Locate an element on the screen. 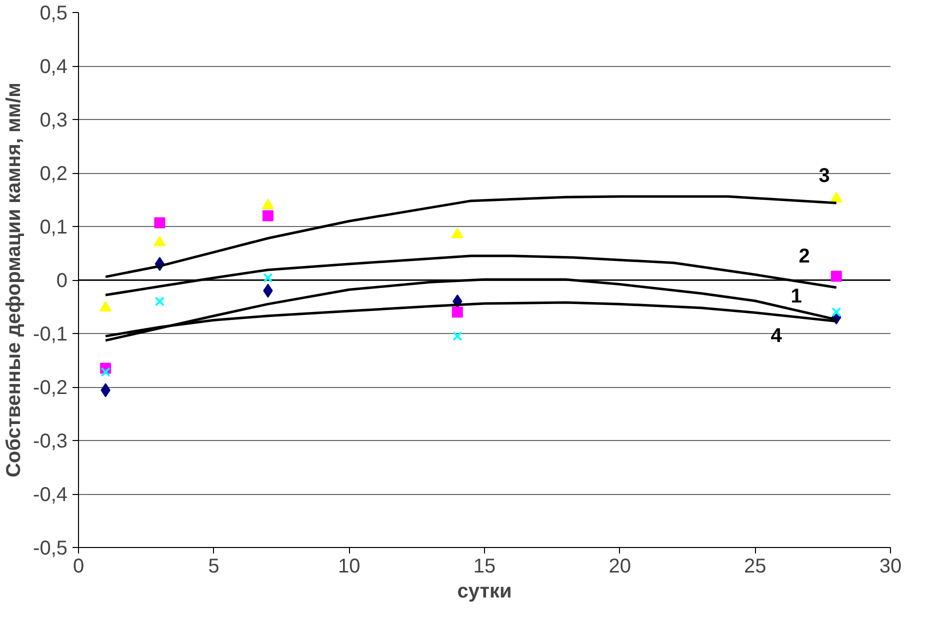  series-label: 1 is located at coordinates (796, 297).